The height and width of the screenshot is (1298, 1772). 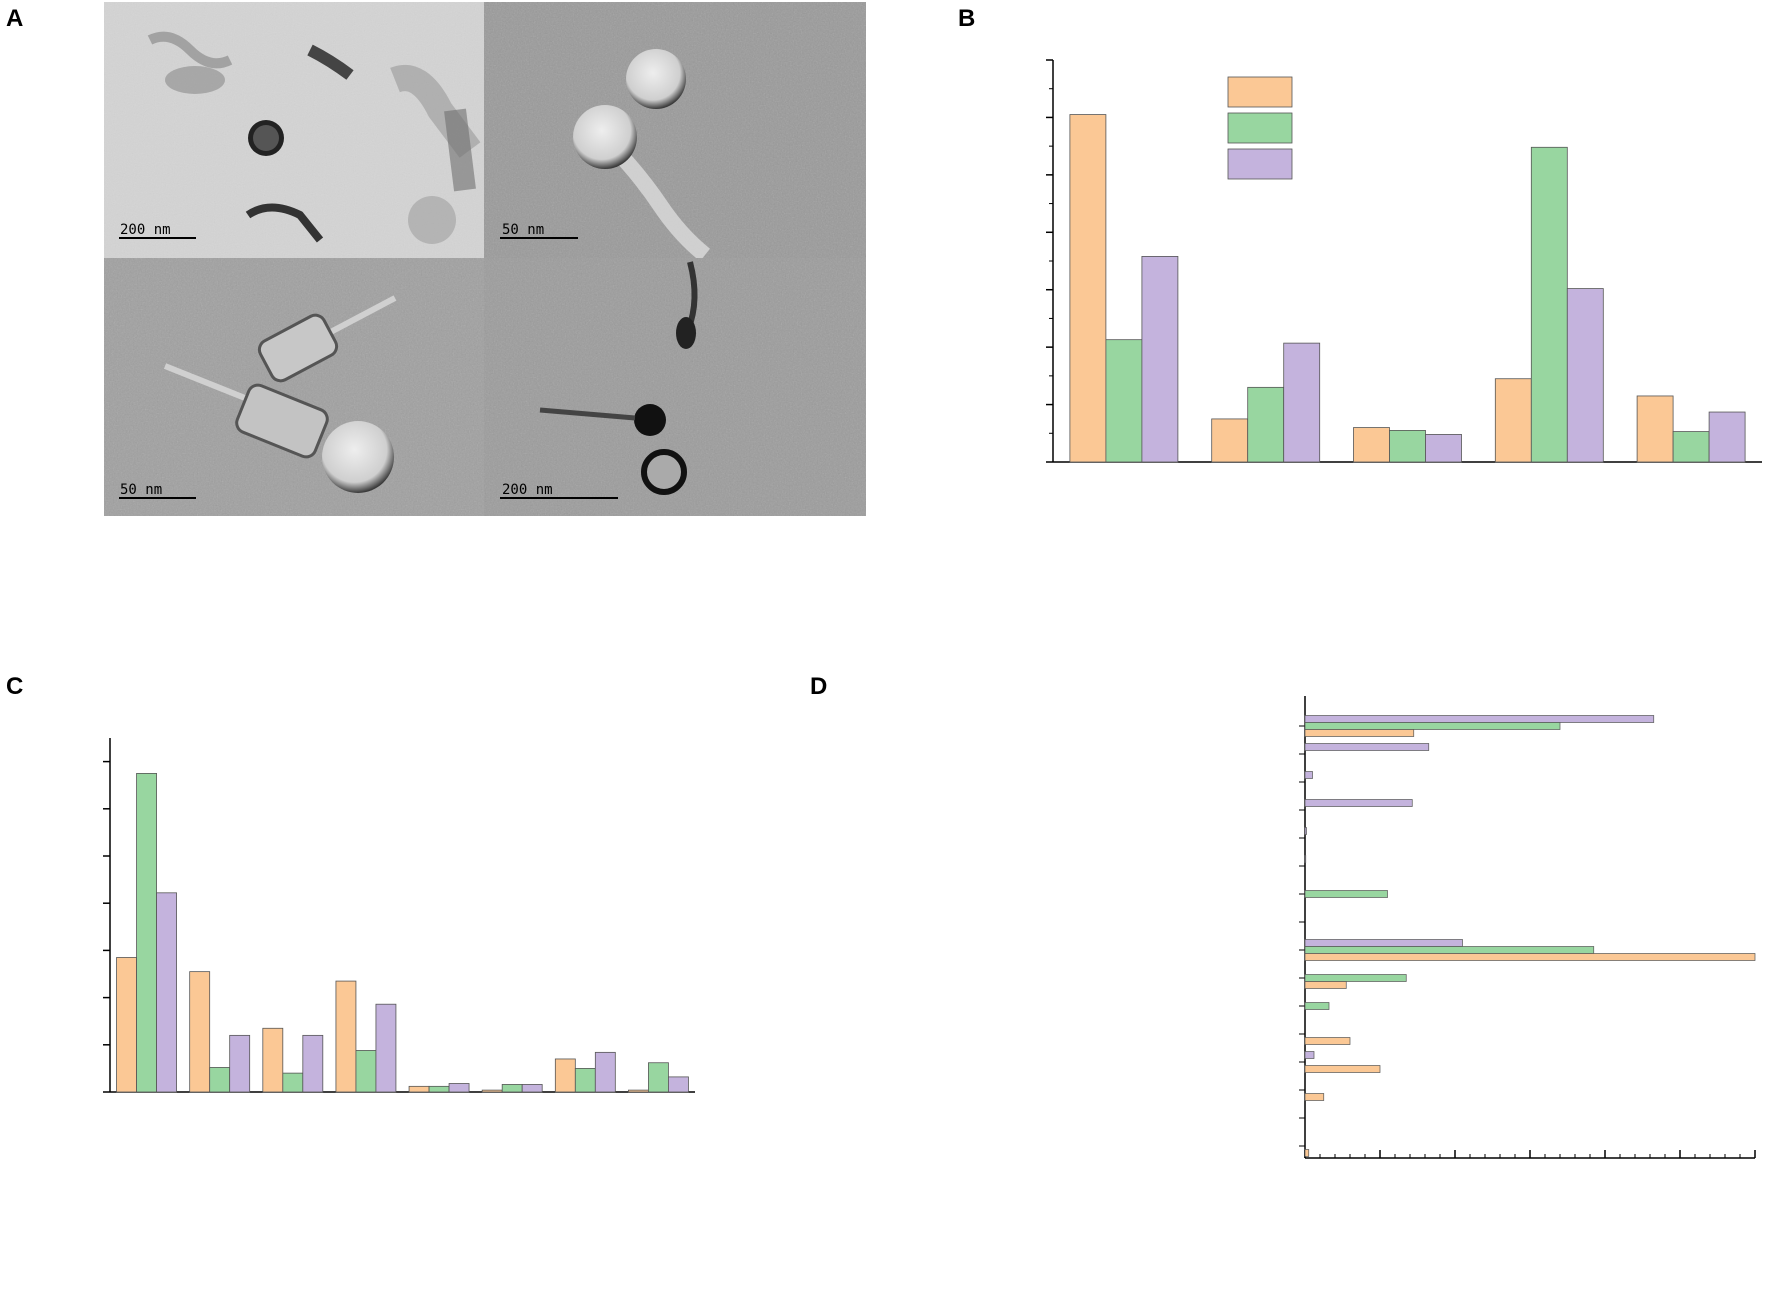 What do you see at coordinates (1305, 859) in the screenshot?
I see `bar-gb14-membrane-transport` at bounding box center [1305, 859].